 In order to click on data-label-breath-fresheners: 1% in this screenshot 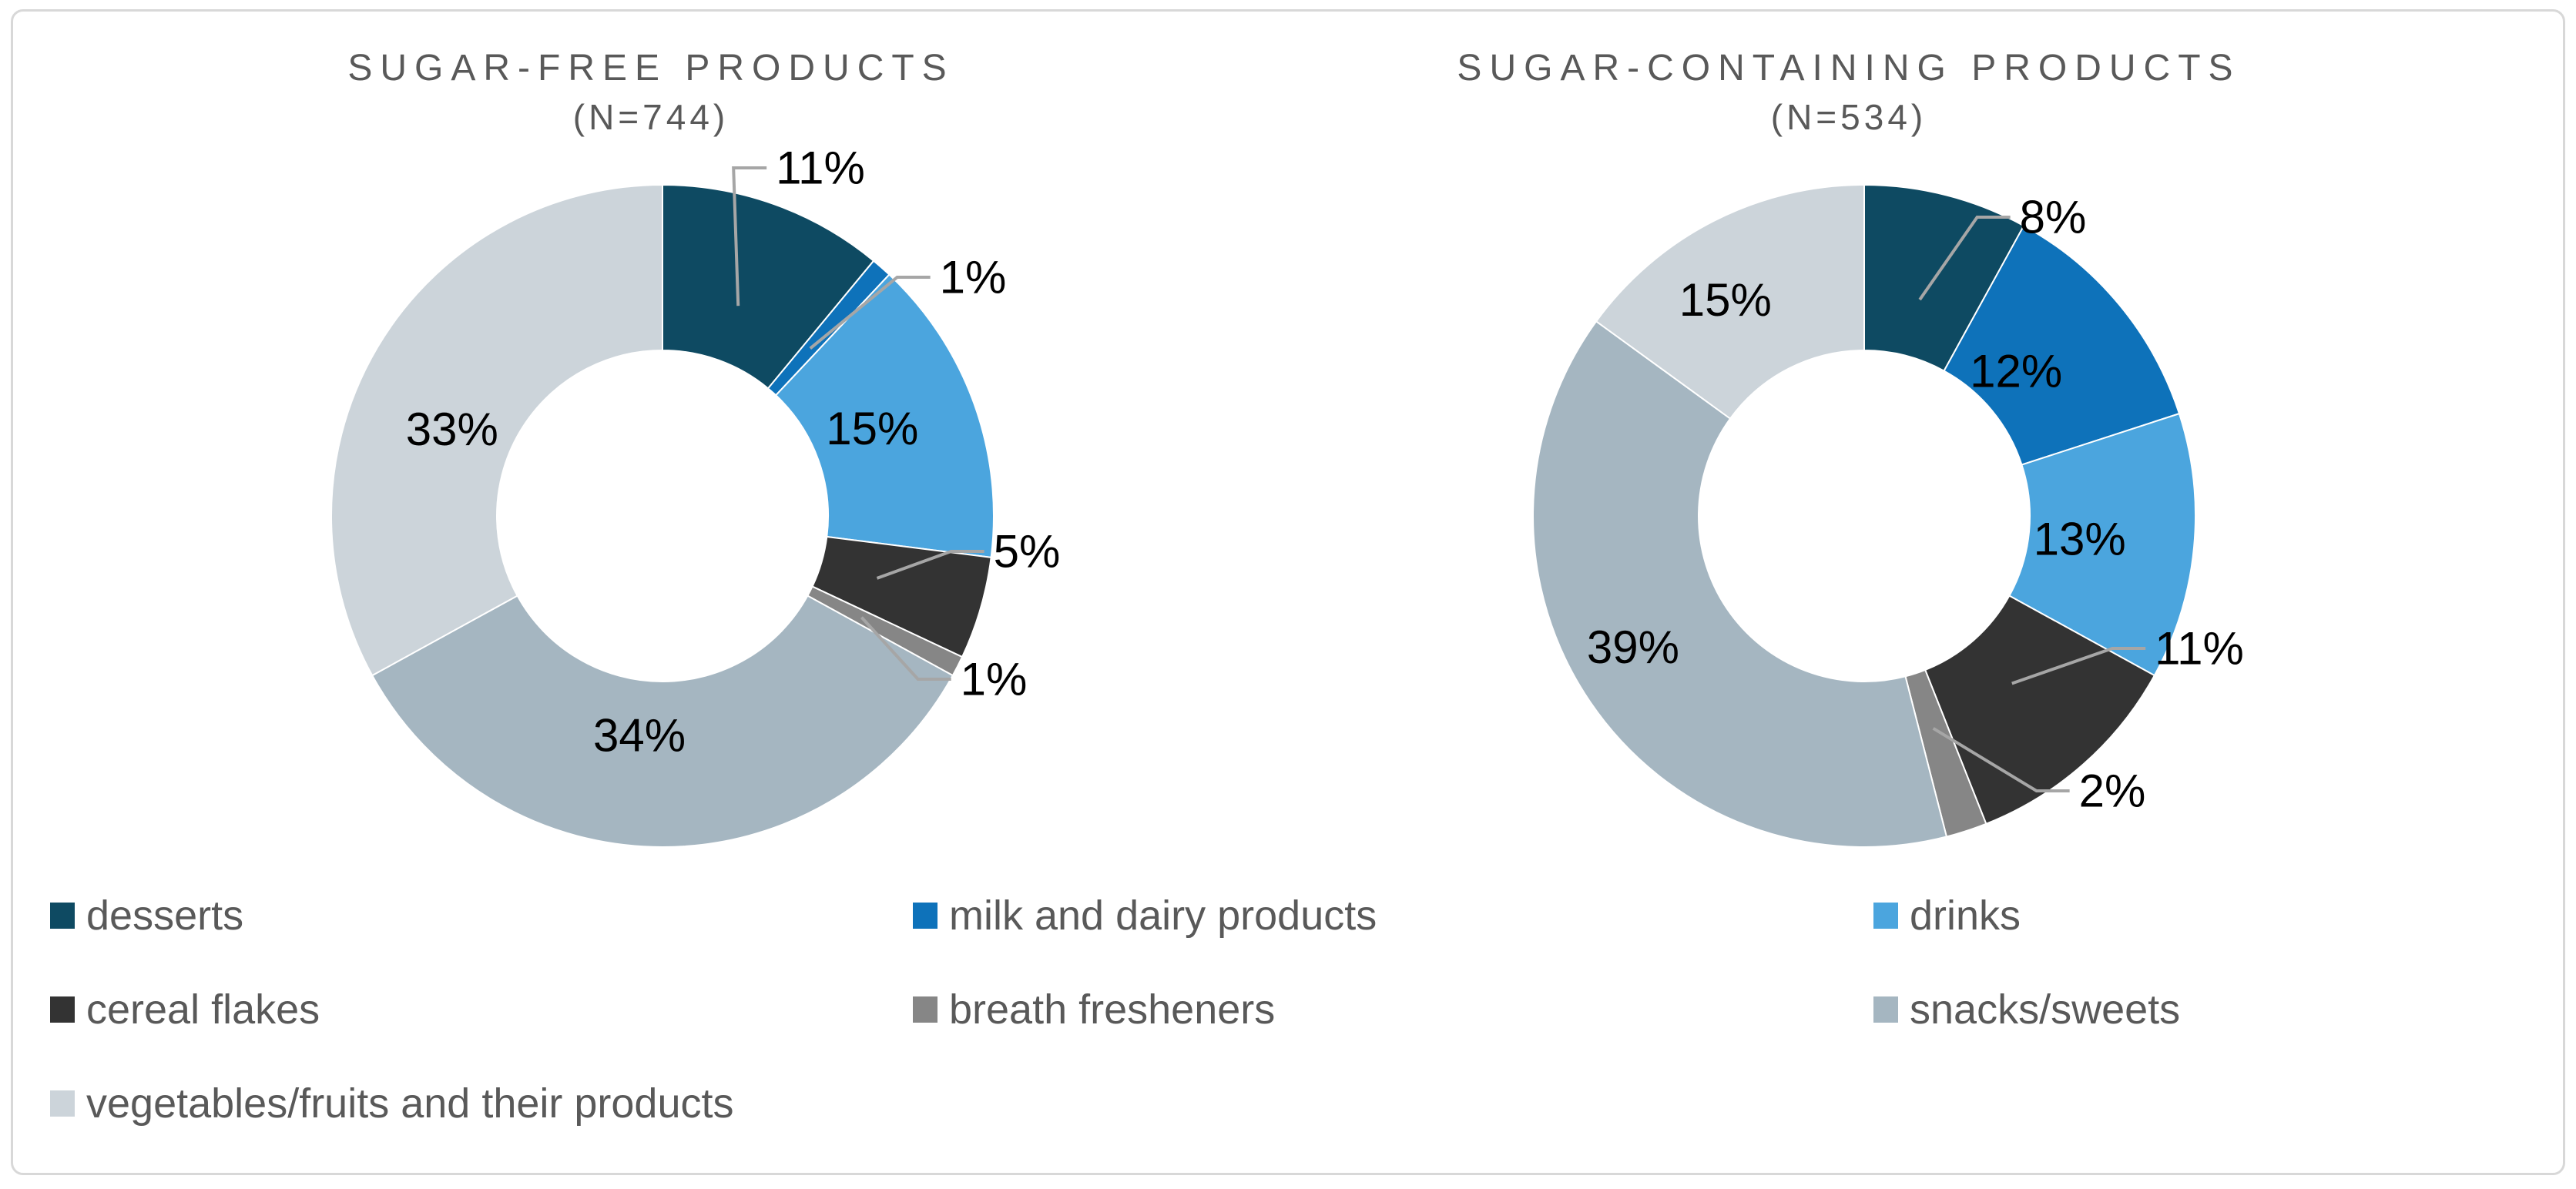, I will do `click(994, 679)`.